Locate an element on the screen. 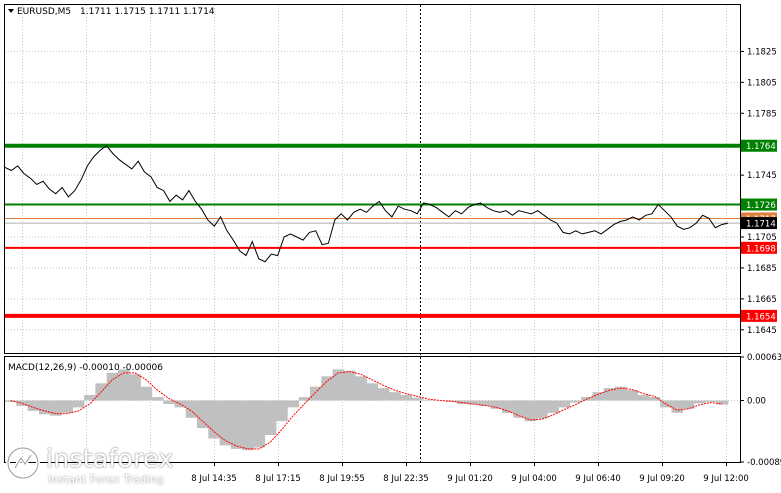  y-tick-label: 1.1825 is located at coordinates (762, 52).